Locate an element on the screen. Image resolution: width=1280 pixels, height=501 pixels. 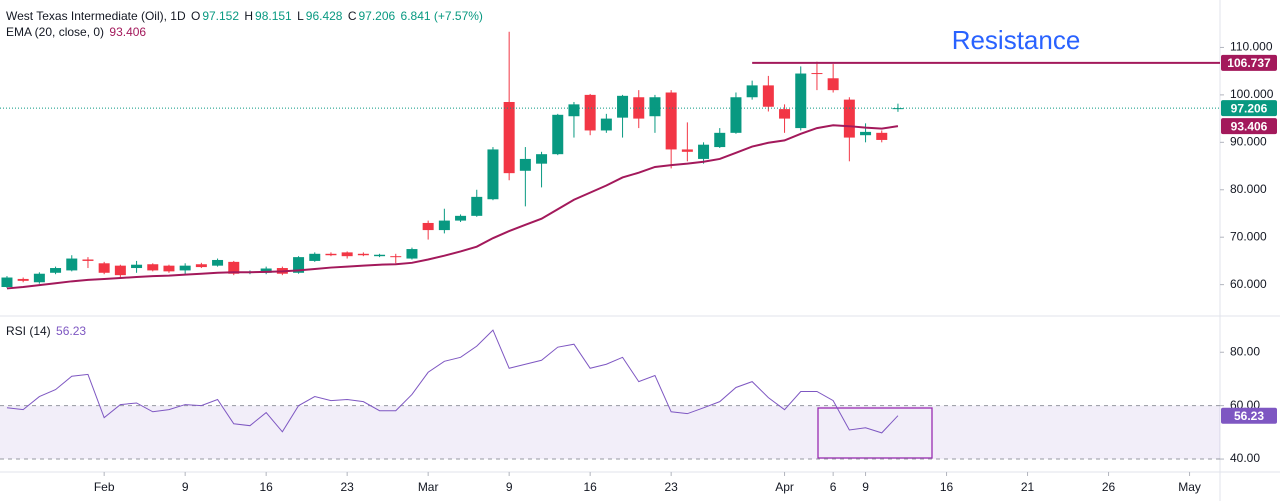
y-tick-label: 100.000 is located at coordinates (1252, 94).